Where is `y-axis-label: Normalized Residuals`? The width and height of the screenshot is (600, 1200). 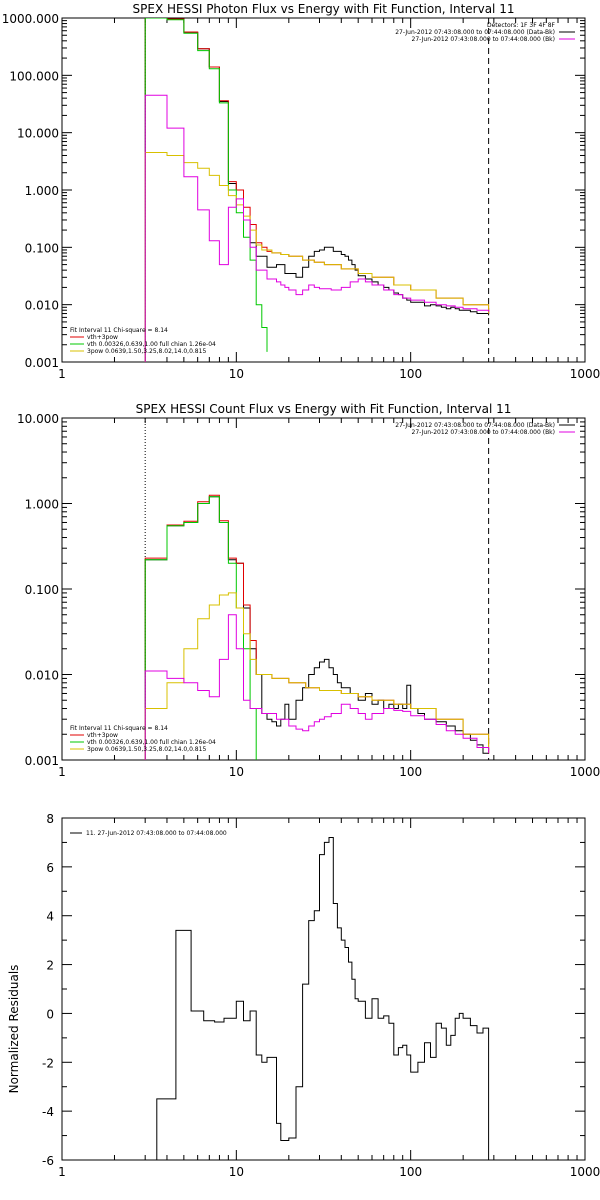
y-axis-label: Normalized Residuals is located at coordinates (14, 1029).